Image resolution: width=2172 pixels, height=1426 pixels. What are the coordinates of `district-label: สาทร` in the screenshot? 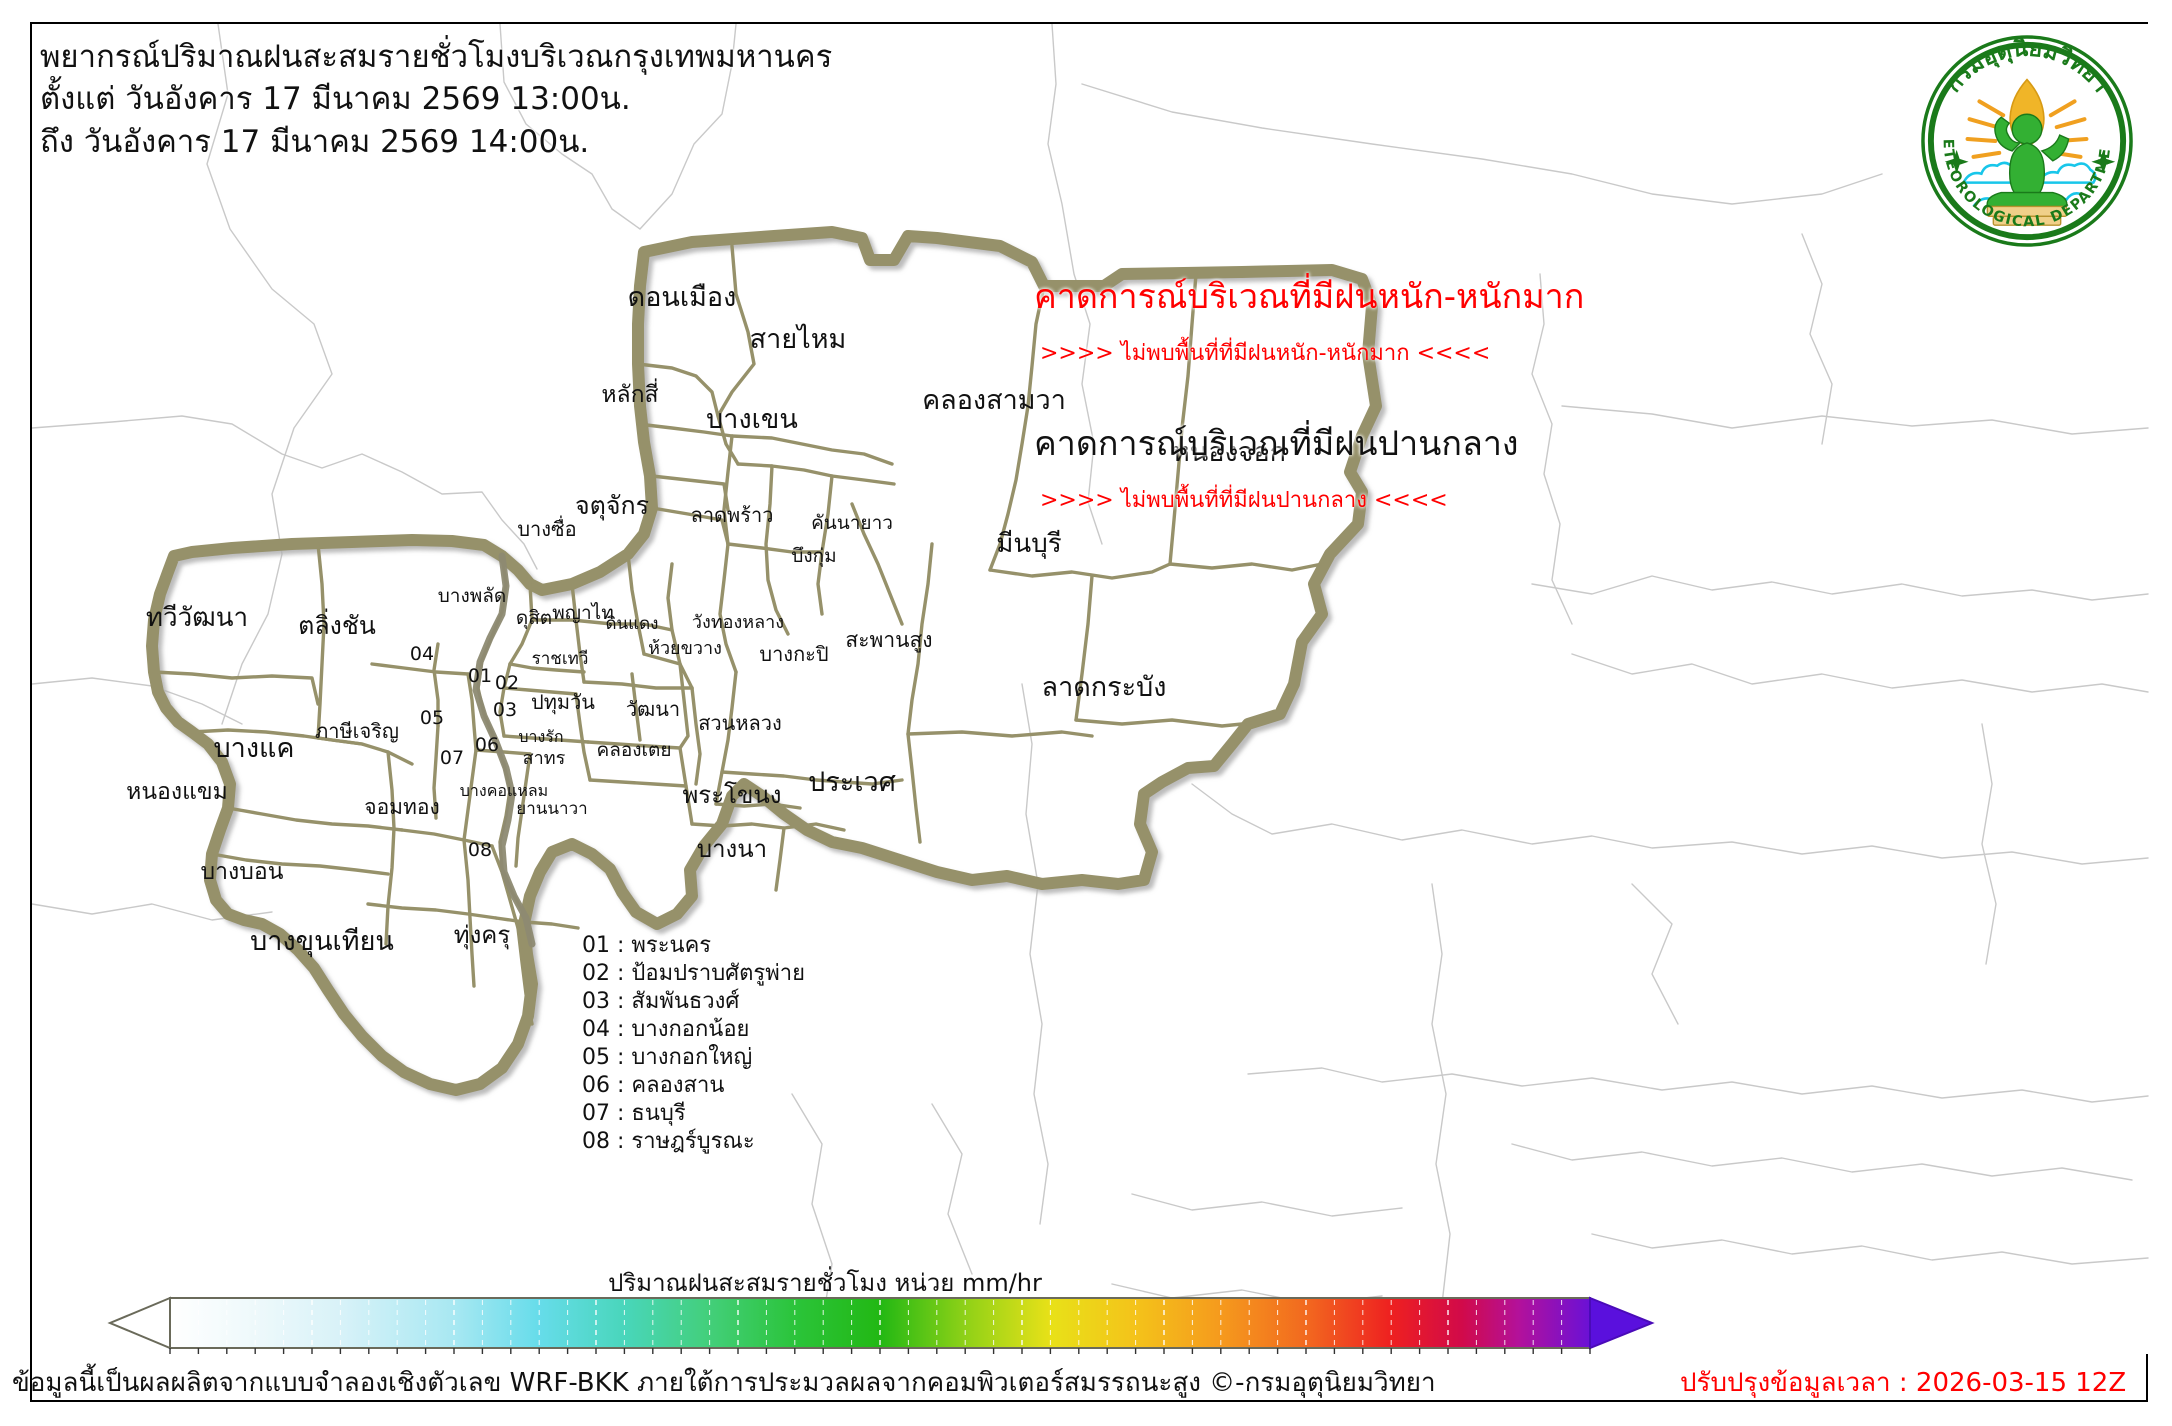 It's located at (544, 758).